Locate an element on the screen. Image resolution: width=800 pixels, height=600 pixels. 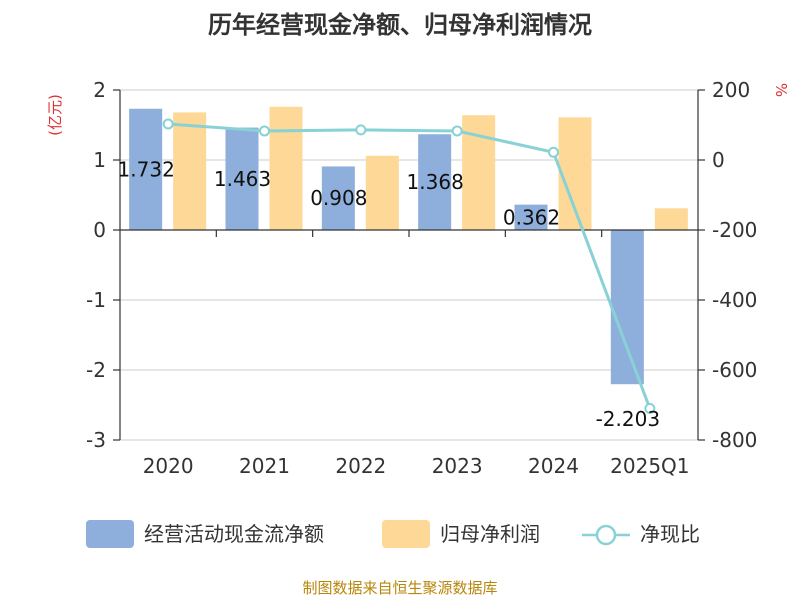
bar-cashflow-2023 is located at coordinates (435, 182).